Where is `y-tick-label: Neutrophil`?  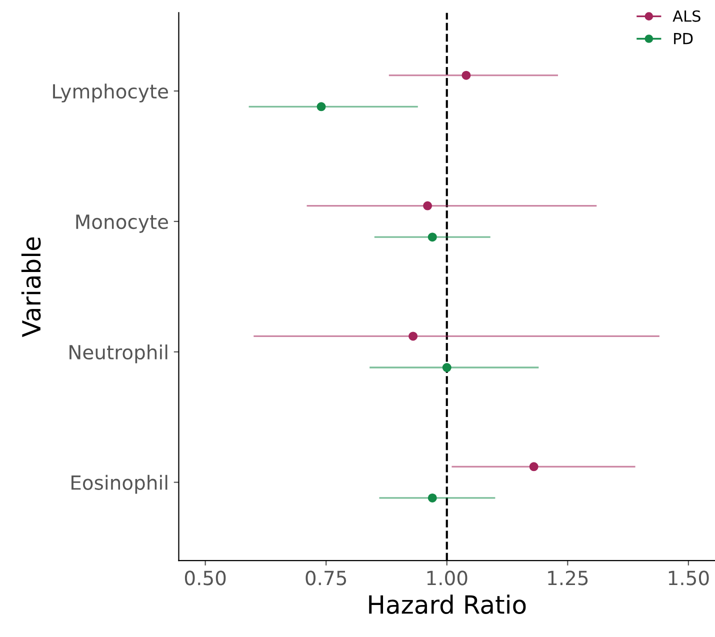 y-tick-label: Neutrophil is located at coordinates (119, 354).